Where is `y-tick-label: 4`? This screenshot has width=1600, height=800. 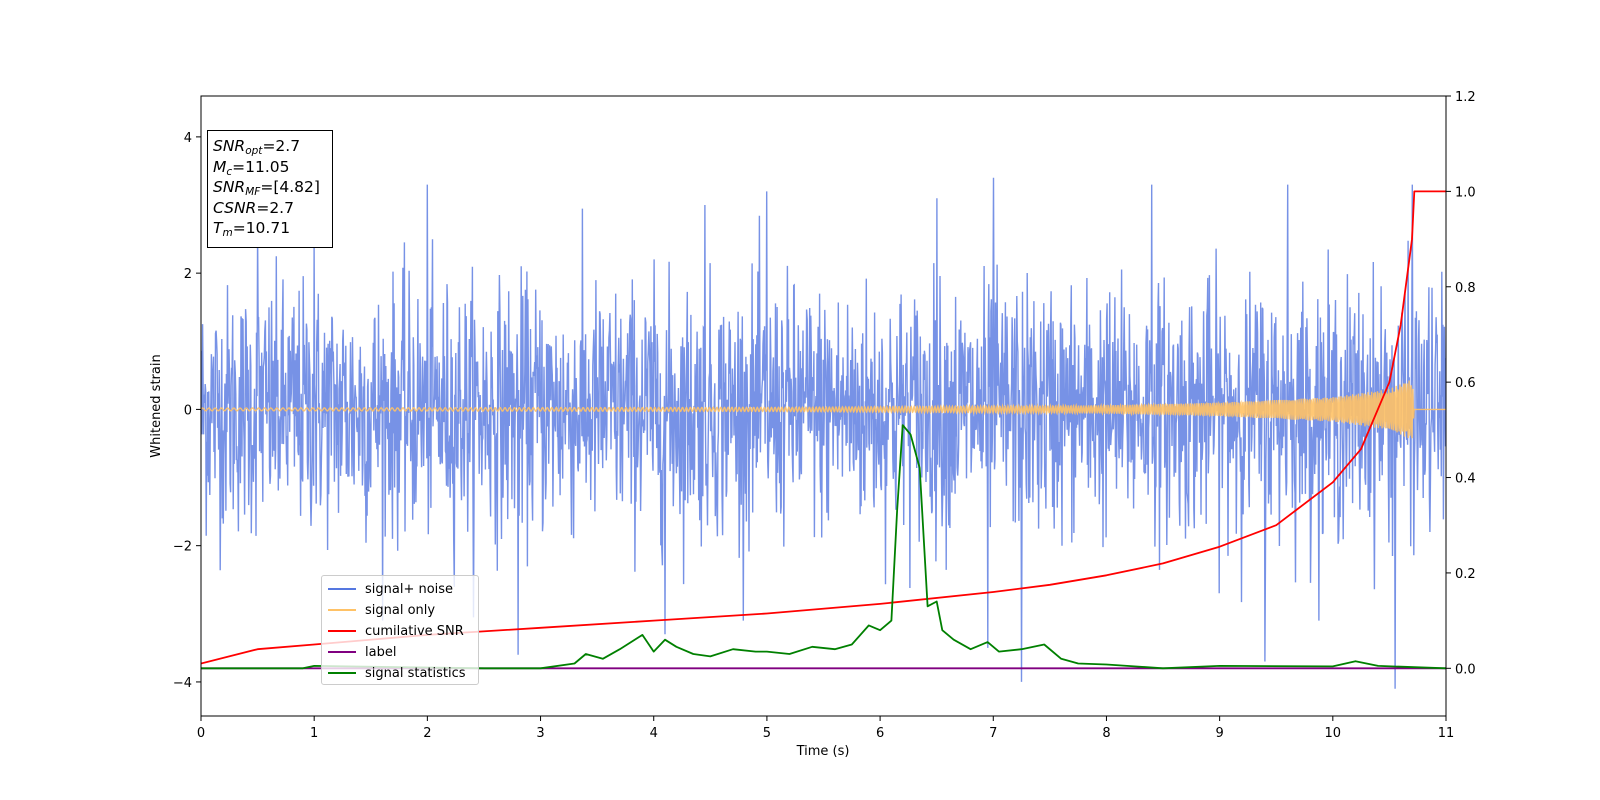 y-tick-label: 4 is located at coordinates (188, 138).